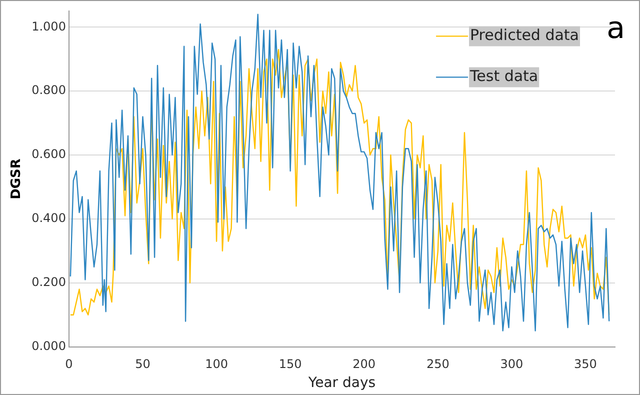  What do you see at coordinates (16, 179) in the screenshot?
I see `y-axis-title: DGSR` at bounding box center [16, 179].